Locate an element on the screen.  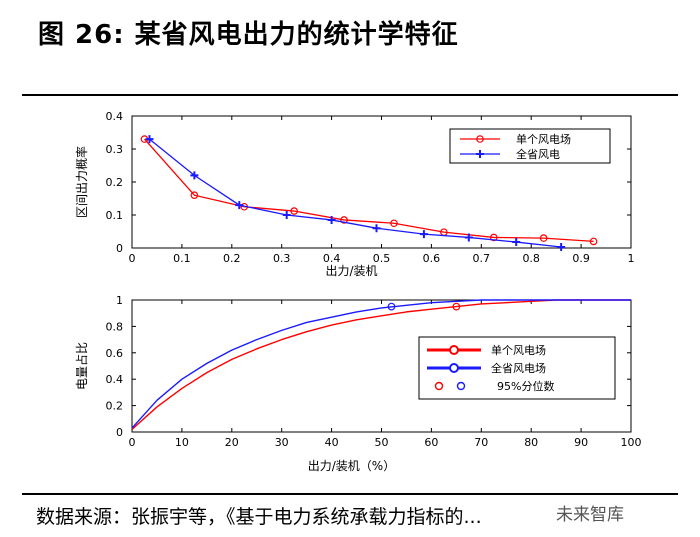
c1-ytick-label: 0.3 is located at coordinates (115, 149).